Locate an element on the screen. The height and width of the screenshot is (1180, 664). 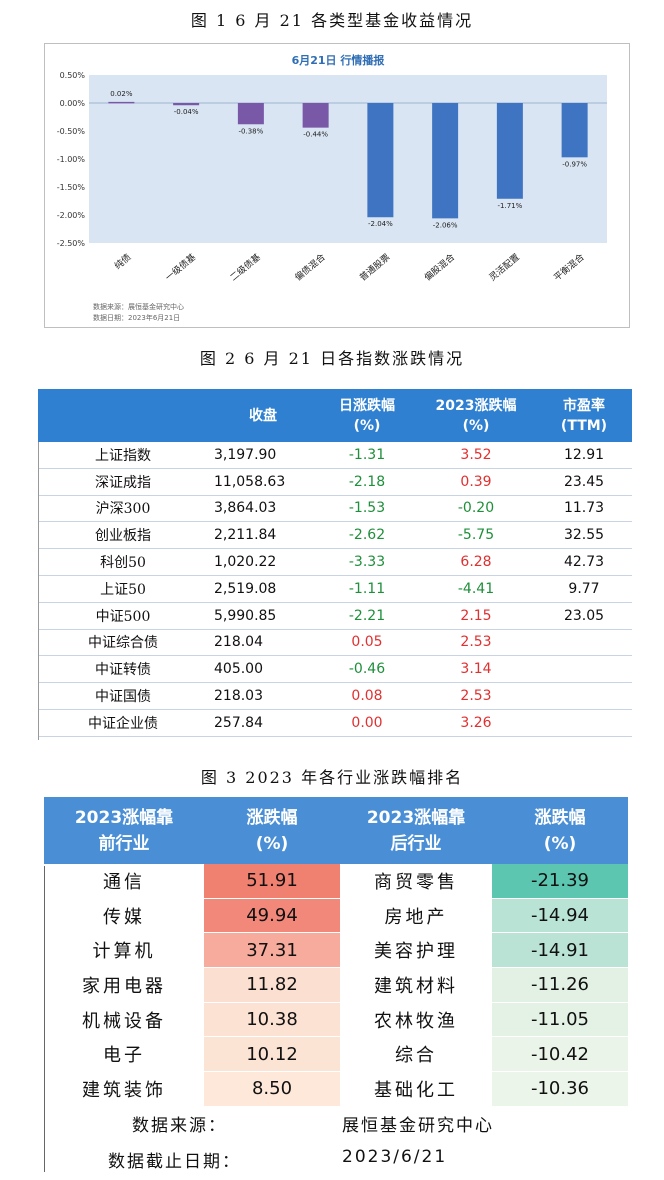
ytd-change-cell: -4.41 is located at coordinates (476, 589).